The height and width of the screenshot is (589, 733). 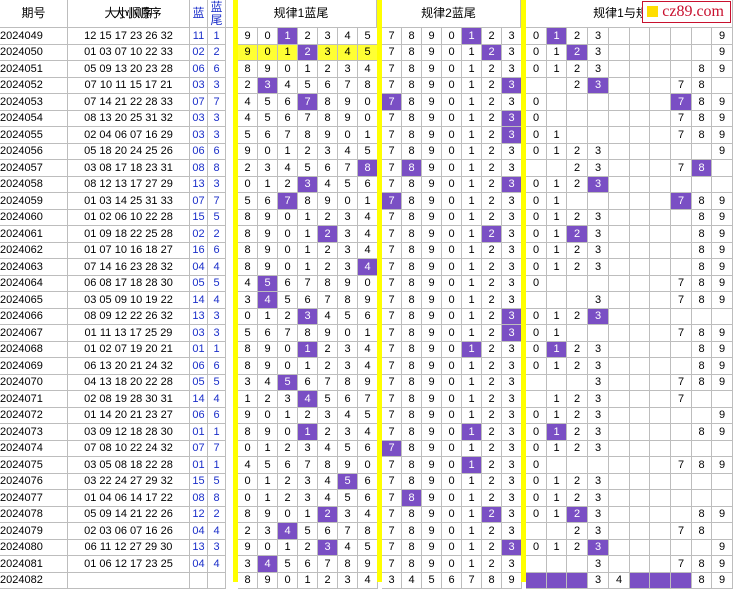 I want to click on rule12-cell: 9, so click(x=722, y=102).